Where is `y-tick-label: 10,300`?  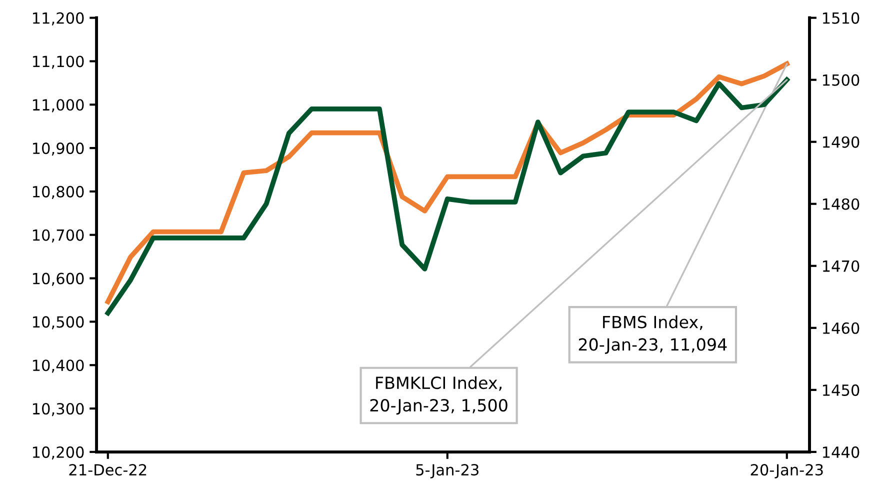 y-tick-label: 10,300 is located at coordinates (58, 409).